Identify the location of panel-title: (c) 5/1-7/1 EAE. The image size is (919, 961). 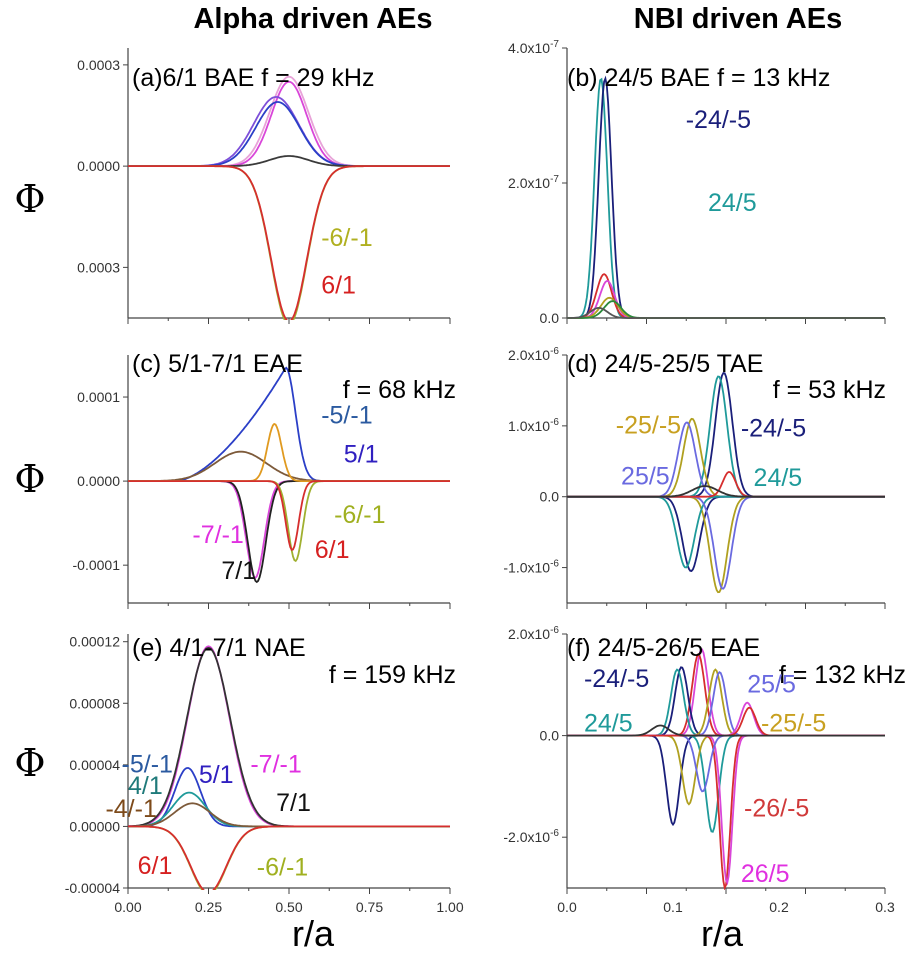
(217, 364).